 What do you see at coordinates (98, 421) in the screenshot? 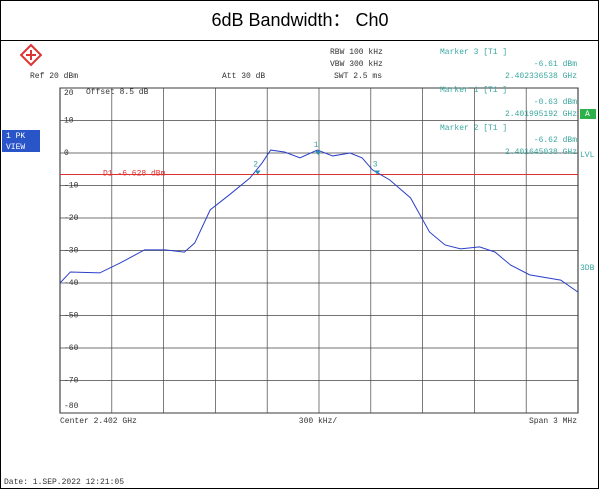
I see `center: Center 2.402 GHz` at bounding box center [98, 421].